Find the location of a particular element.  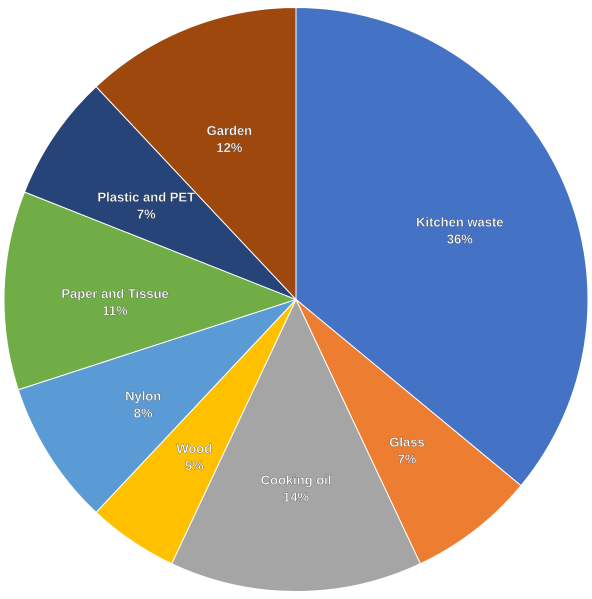

slice-label: Paper and Tissue is located at coordinates (115, 293).